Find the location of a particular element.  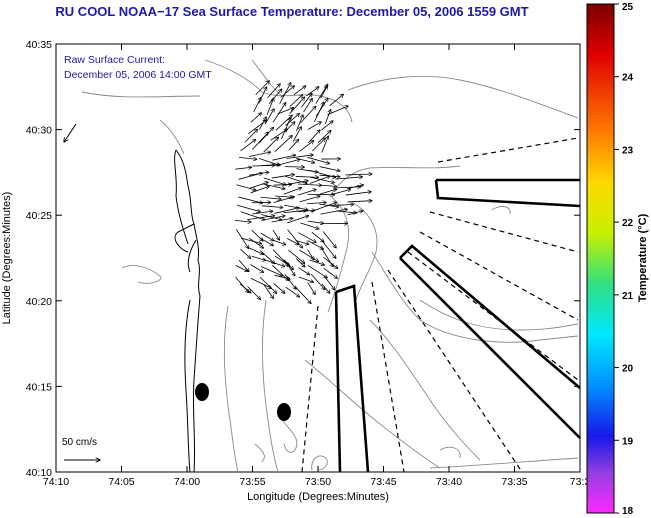

colorbar-tick-label: 22 is located at coordinates (628, 223).